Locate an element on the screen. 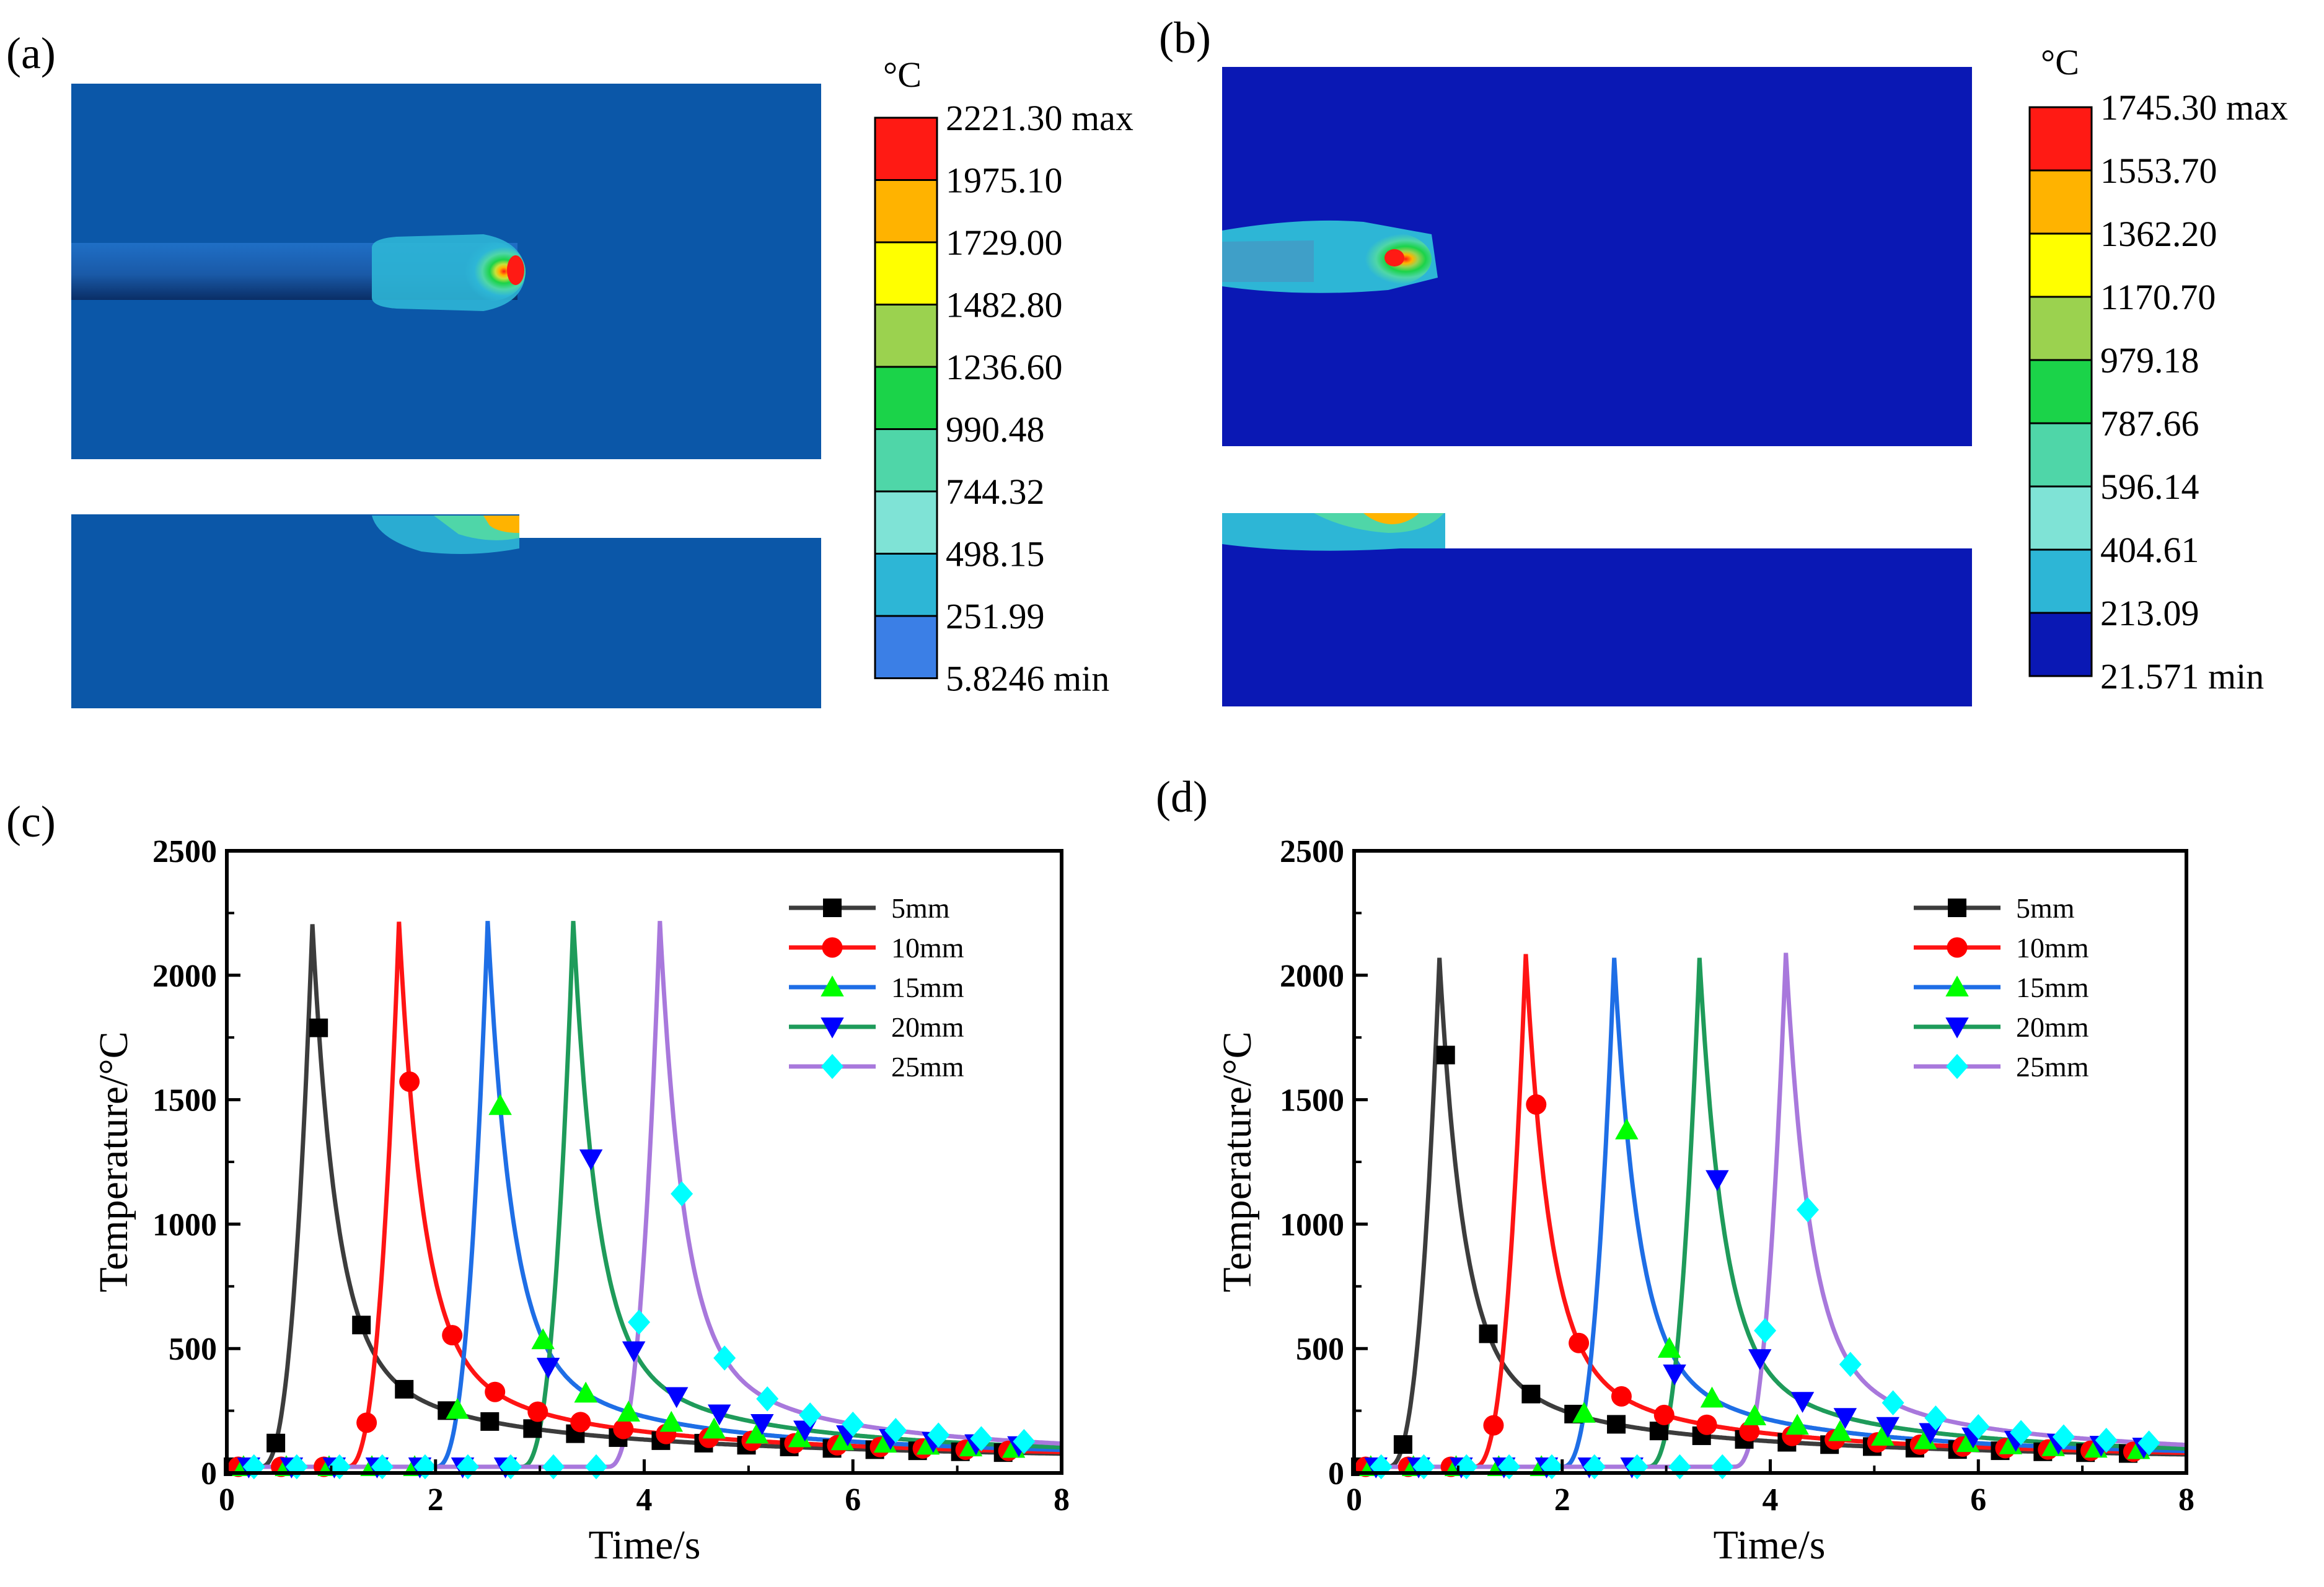 The width and height of the screenshot is (2324, 1587). colorbar-b-level-label: 1745.30 max is located at coordinates (2194, 107).